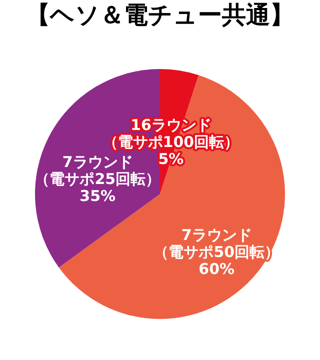 The height and width of the screenshot is (360, 320). Describe the element at coordinates (216, 269) in the screenshot. I see `data-label: 60%` at that location.